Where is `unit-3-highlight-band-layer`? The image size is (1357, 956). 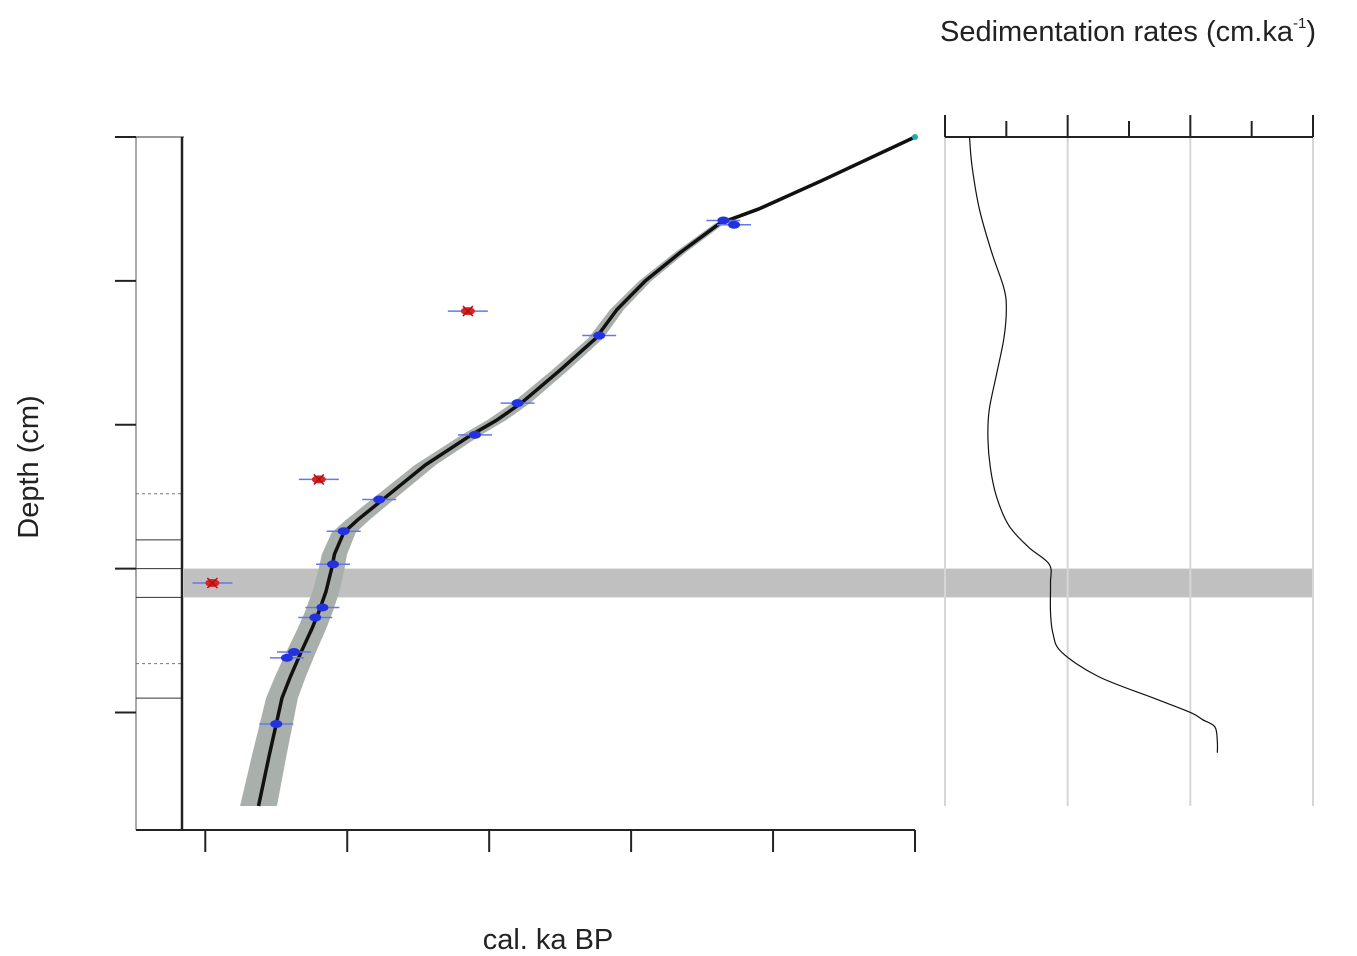 unit-3-highlight-band-layer is located at coordinates (749, 583).